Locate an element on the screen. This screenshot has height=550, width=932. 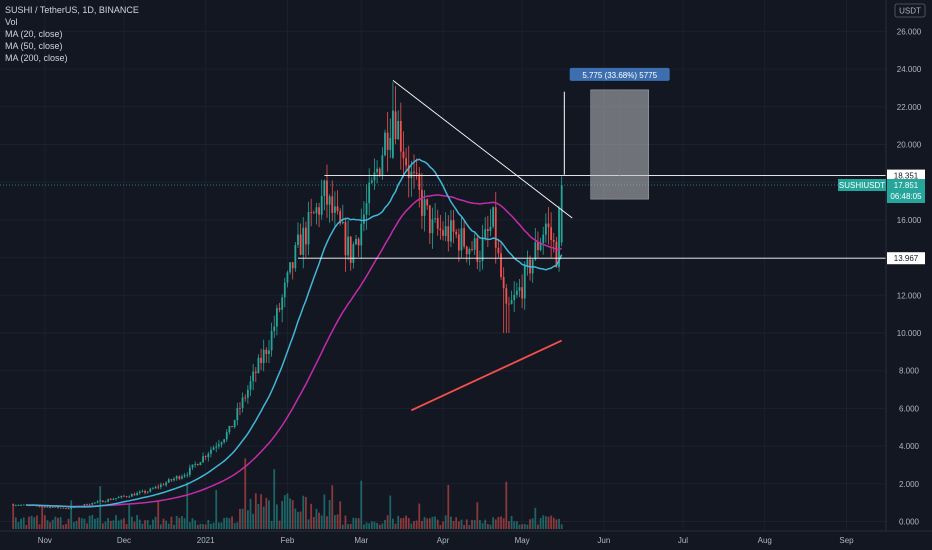
legend-volume: Vol is located at coordinates (11, 22).